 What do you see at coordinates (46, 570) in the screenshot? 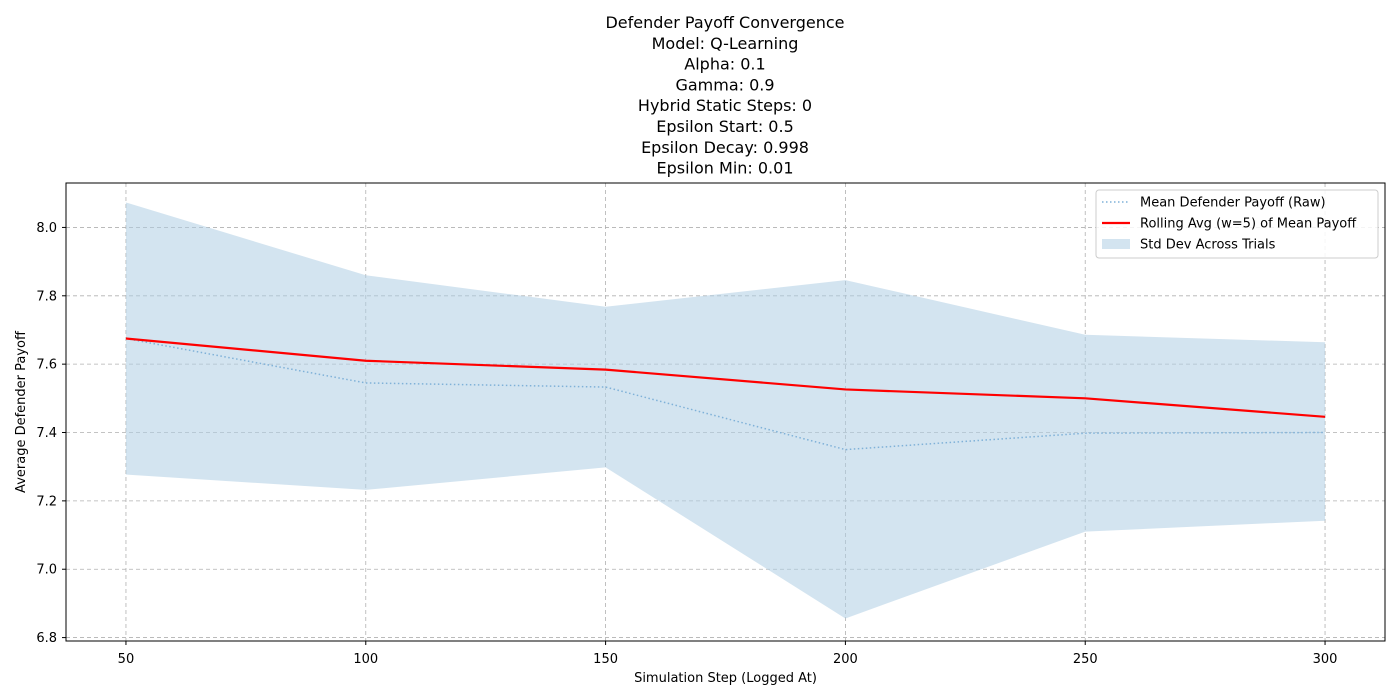
I see `y-tick-label: 7.0` at bounding box center [46, 570].